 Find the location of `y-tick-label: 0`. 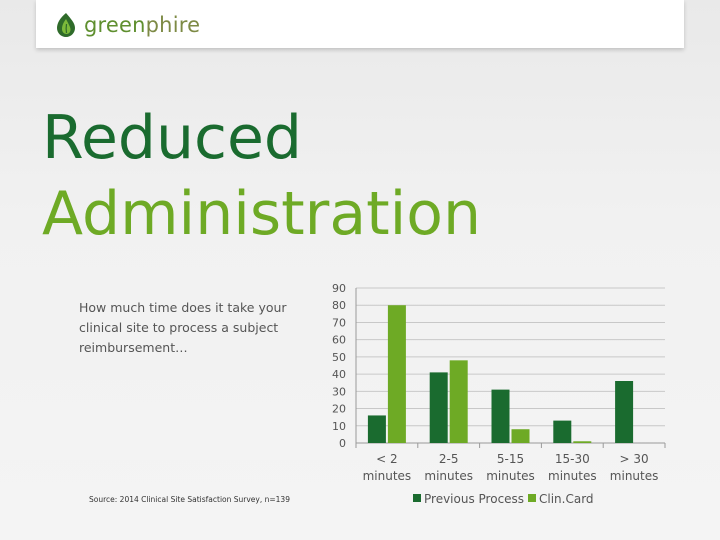

y-tick-label: 0 is located at coordinates (342, 443).